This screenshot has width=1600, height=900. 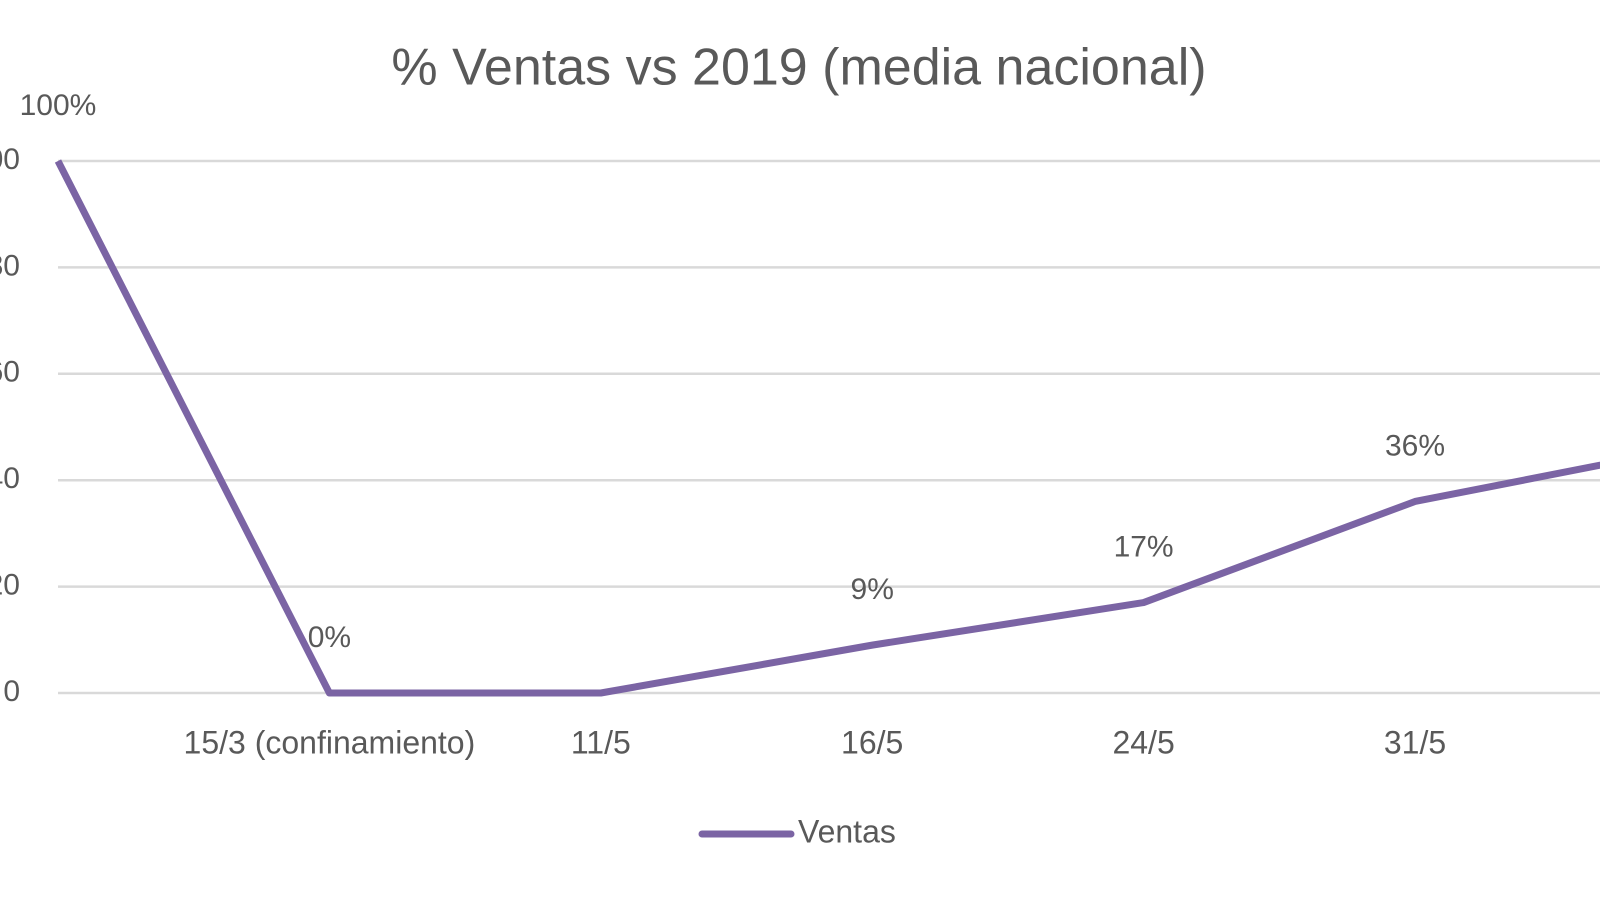 I want to click on x-tick-label: 11/5, so click(x=601, y=742).